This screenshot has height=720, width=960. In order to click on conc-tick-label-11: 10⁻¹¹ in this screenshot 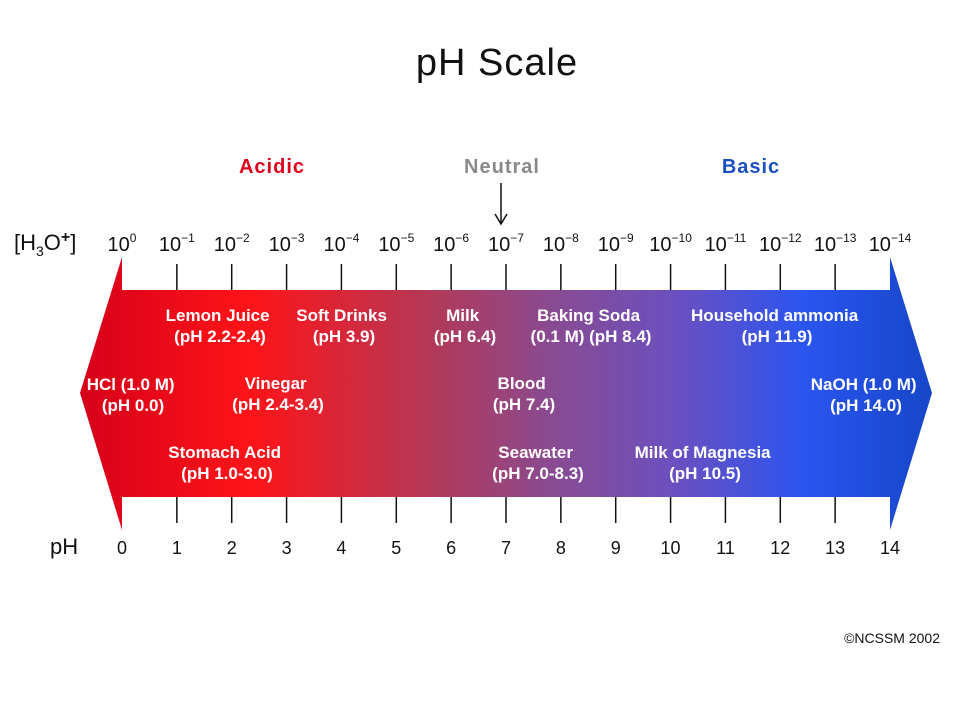, I will do `click(726, 243)`.